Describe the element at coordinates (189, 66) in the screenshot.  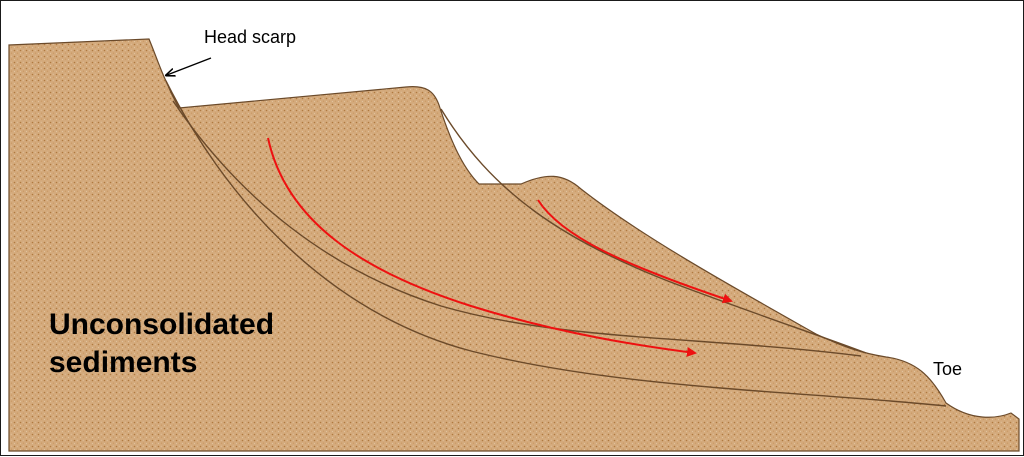
I see `head-scarp-pointer` at that location.